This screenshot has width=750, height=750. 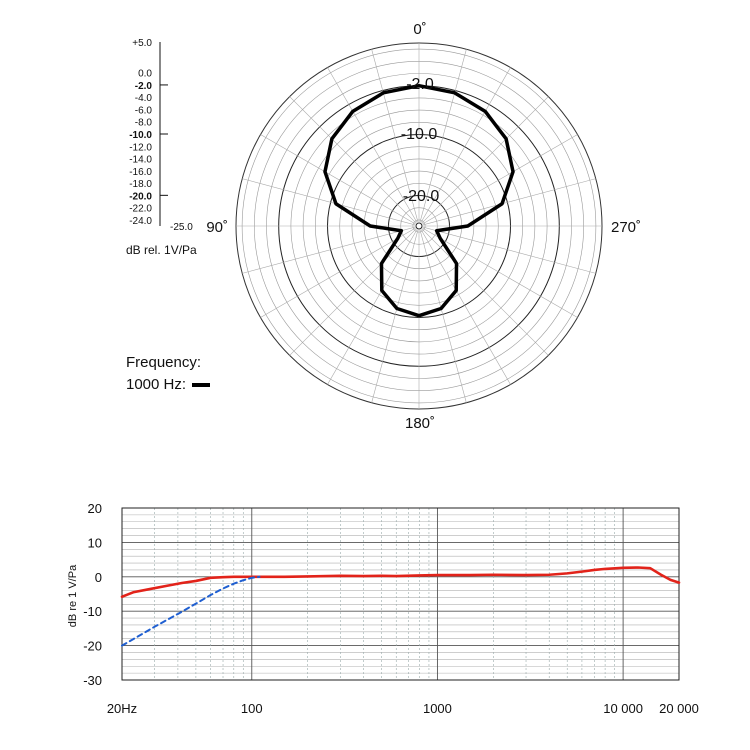 What do you see at coordinates (95, 542) in the screenshot?
I see `frequency-y-tick-label: 10` at bounding box center [95, 542].